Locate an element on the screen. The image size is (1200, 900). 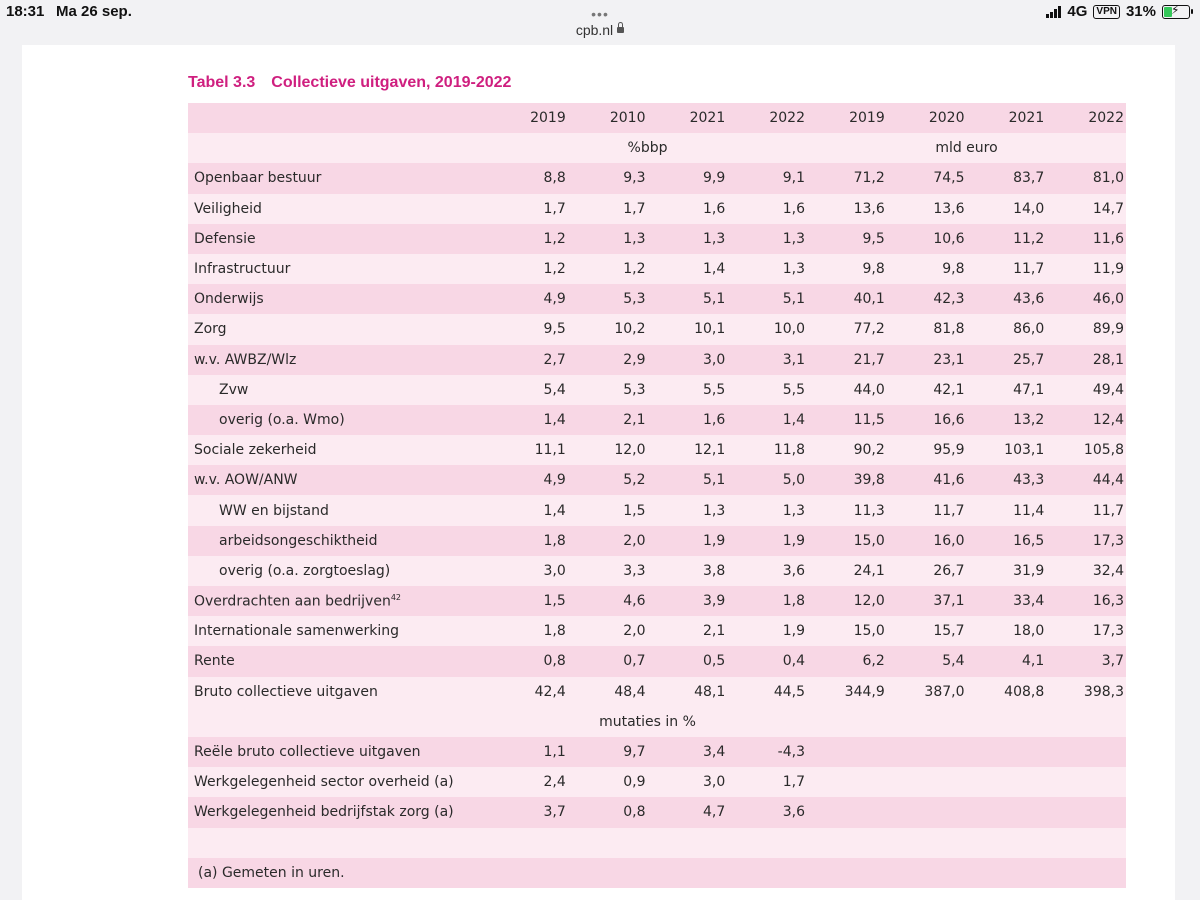
table-cell: 4,6 is located at coordinates (634, 601).